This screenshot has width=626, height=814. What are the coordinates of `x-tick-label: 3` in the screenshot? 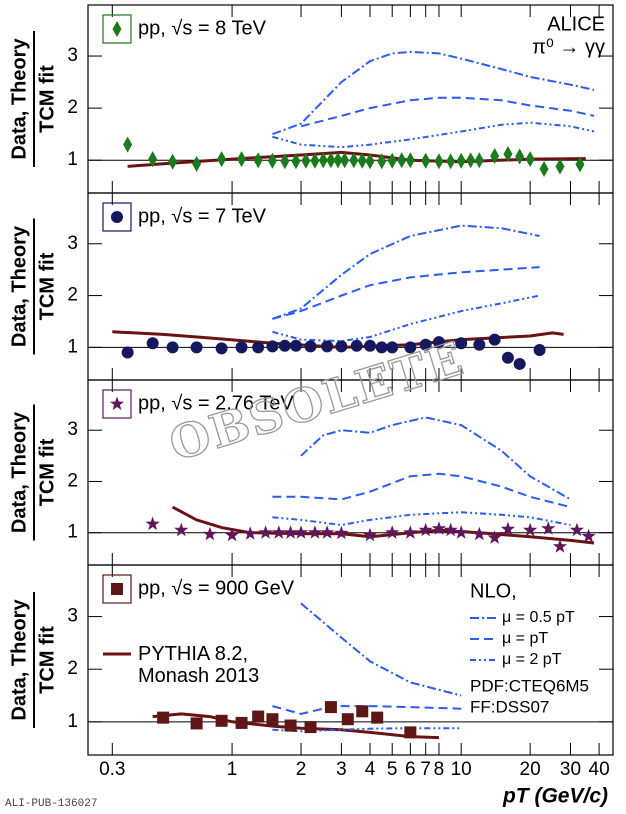 It's located at (341, 769).